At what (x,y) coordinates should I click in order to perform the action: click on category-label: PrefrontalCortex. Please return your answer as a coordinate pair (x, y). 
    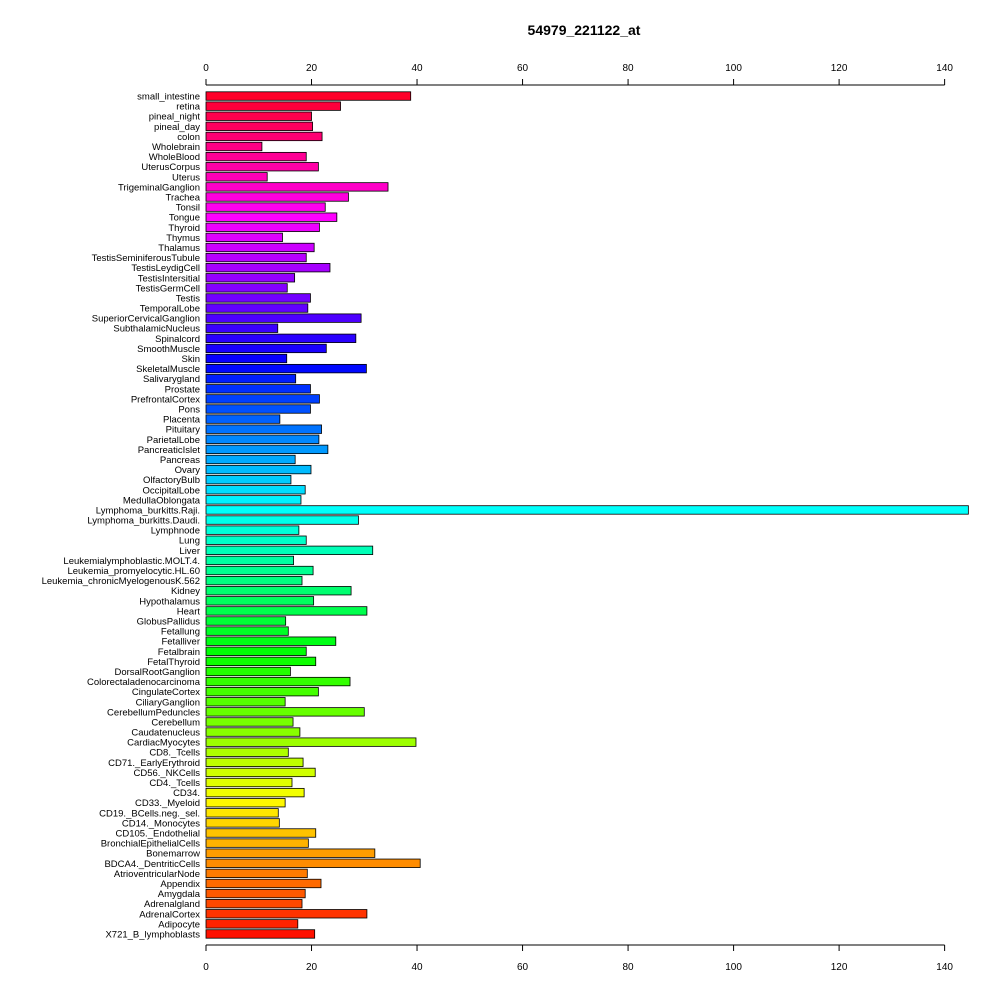
    Looking at the image, I should click on (165, 399).